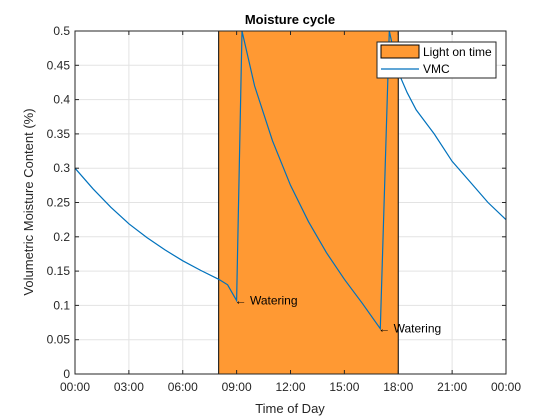  I want to click on legend-label-vmc: VMC, so click(436, 69).